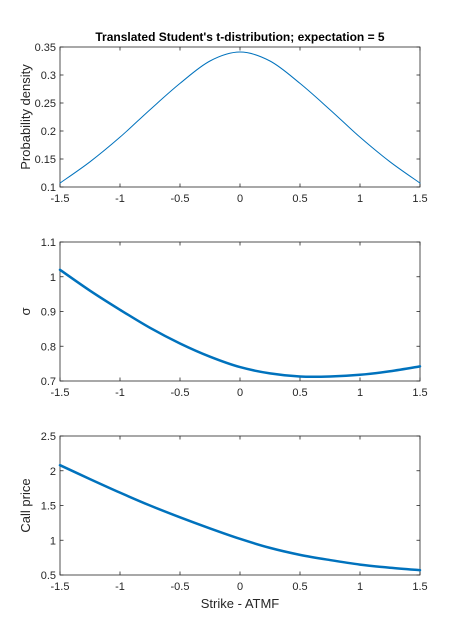 The height and width of the screenshot is (644, 464). I want to click on y-tick-label: 0.5, so click(48, 576).